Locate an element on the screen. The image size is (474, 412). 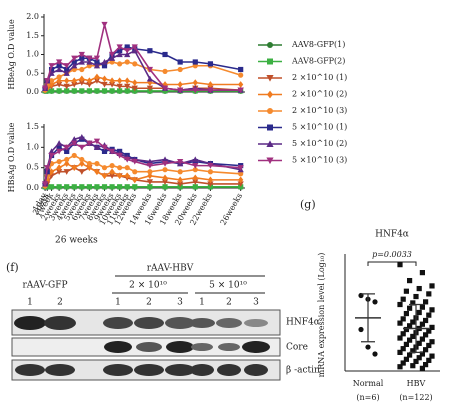
chart-title: HNF4α is located at coordinates (392, 235).